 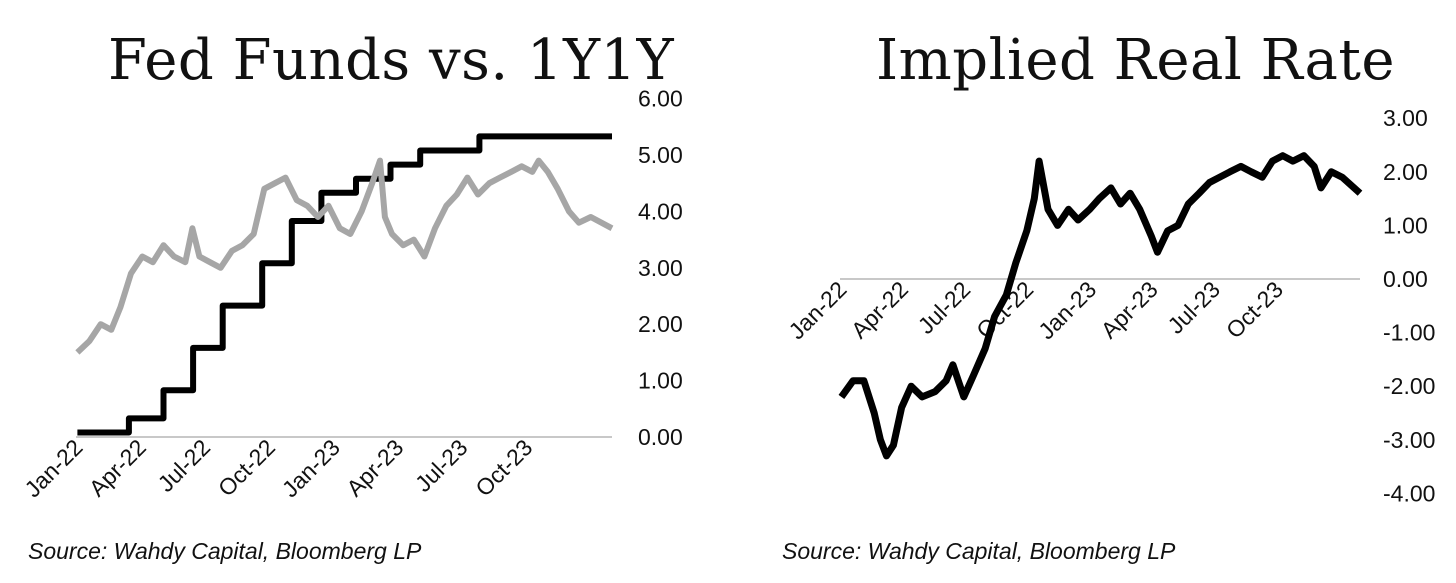 What do you see at coordinates (1409, 333) in the screenshot?
I see `y-tick-label: -1.00` at bounding box center [1409, 333].